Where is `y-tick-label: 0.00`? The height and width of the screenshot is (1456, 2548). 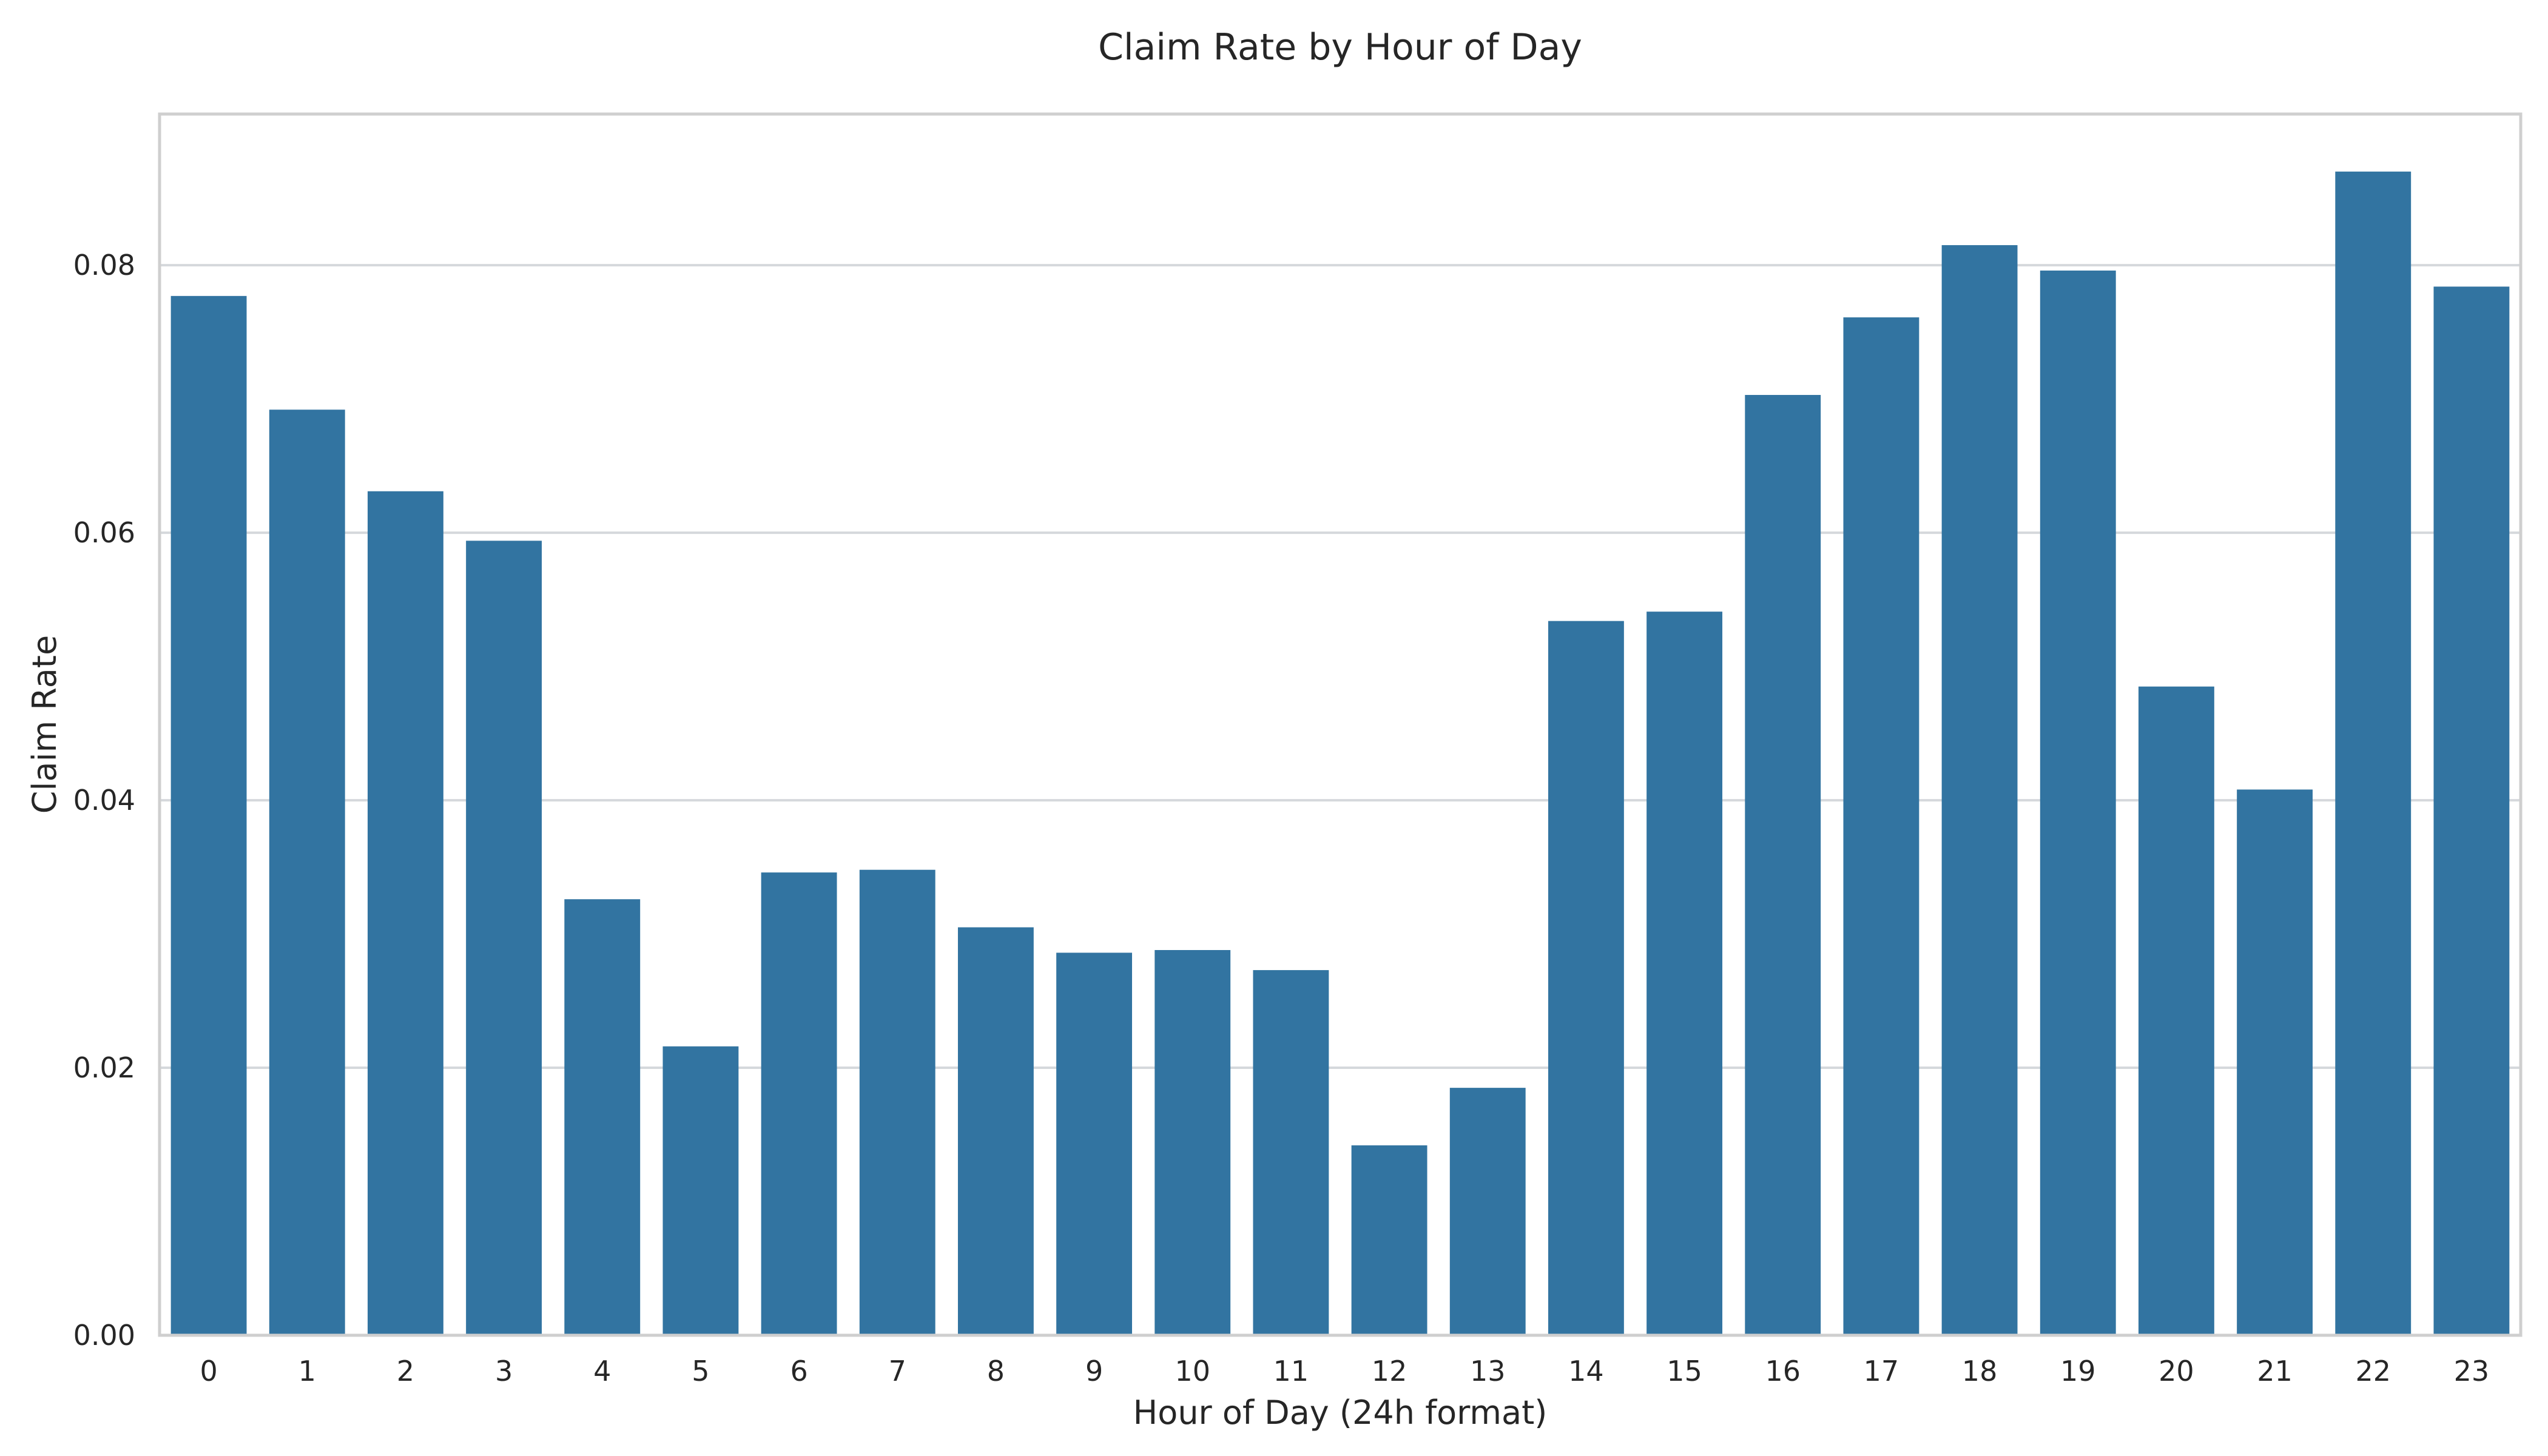
y-tick-label: 0.00 is located at coordinates (104, 1335).